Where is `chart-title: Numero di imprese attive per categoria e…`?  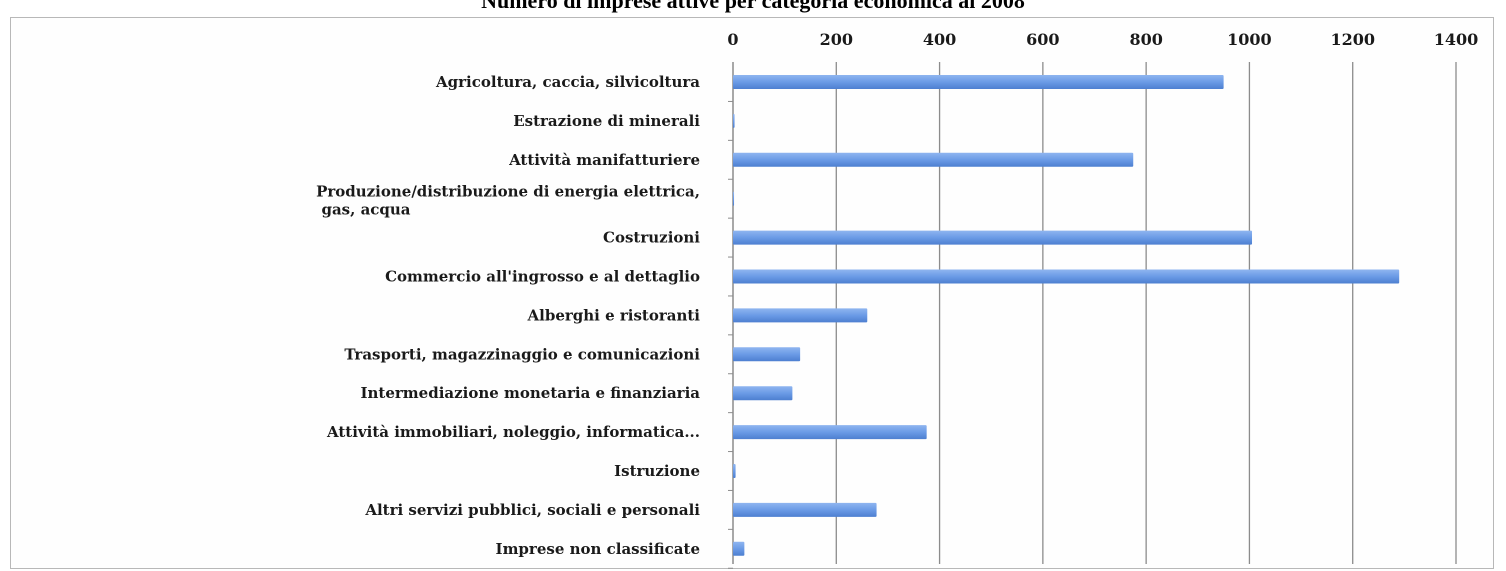 chart-title: Numero di imprese attive per categoria e… is located at coordinates (753, 6).